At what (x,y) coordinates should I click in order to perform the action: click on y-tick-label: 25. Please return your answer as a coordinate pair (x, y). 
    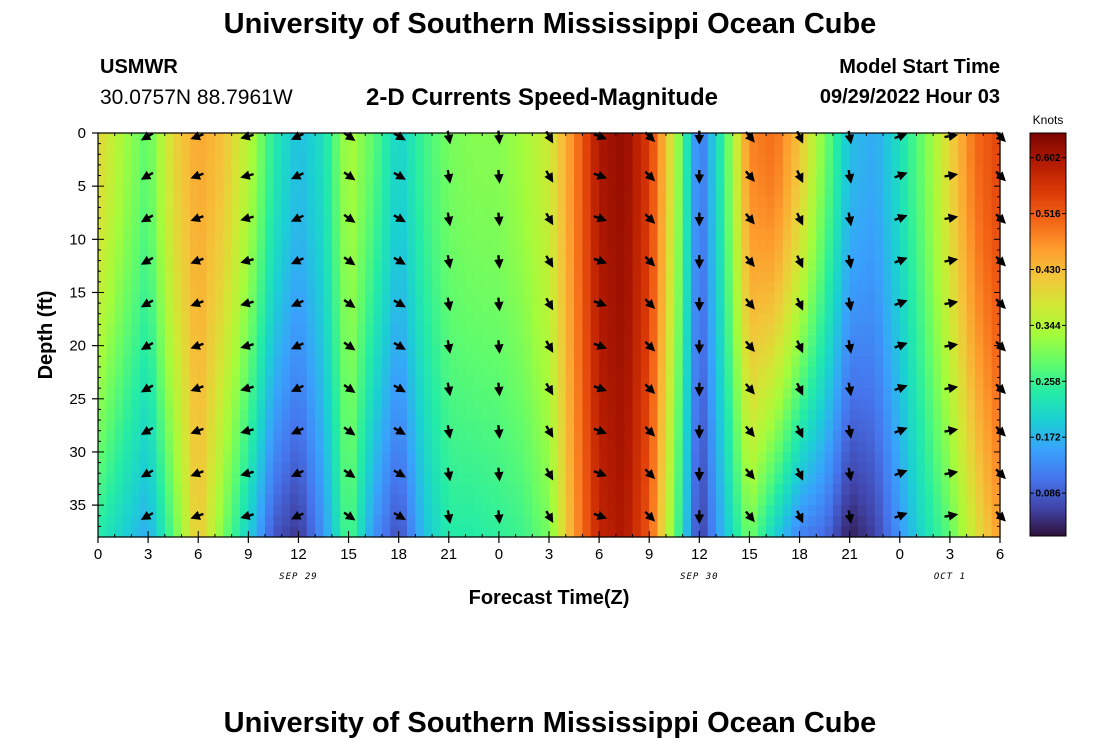
    Looking at the image, I should click on (77, 399).